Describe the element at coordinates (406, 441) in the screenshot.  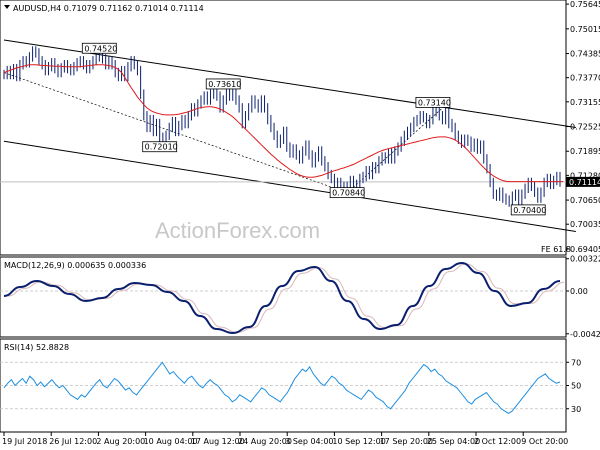
I see `x-tick-label: 17 Sep 20:00` at that location.